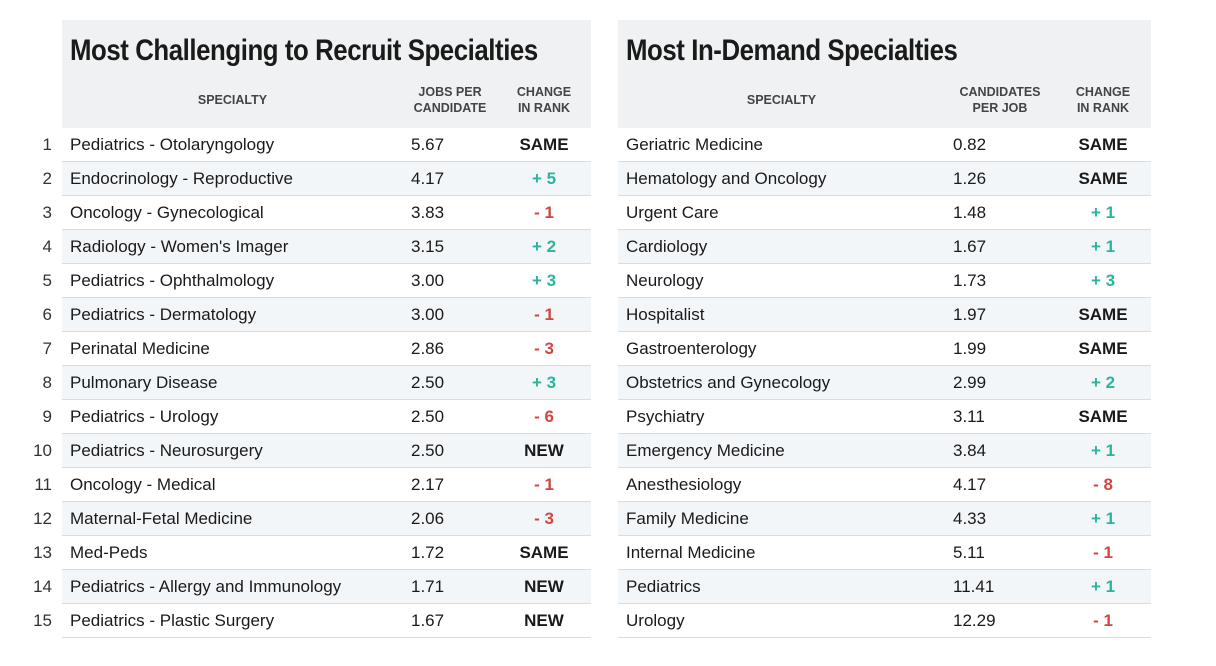 This screenshot has width=1216, height=666. Describe the element at coordinates (326, 349) in the screenshot. I see `row-cells: Perinatal Medicine 2.86 - 3` at that location.